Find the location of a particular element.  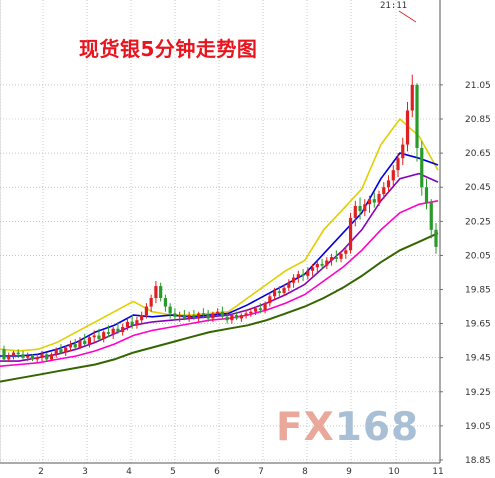

peak-time-label: 21:11 is located at coordinates (393, 6).